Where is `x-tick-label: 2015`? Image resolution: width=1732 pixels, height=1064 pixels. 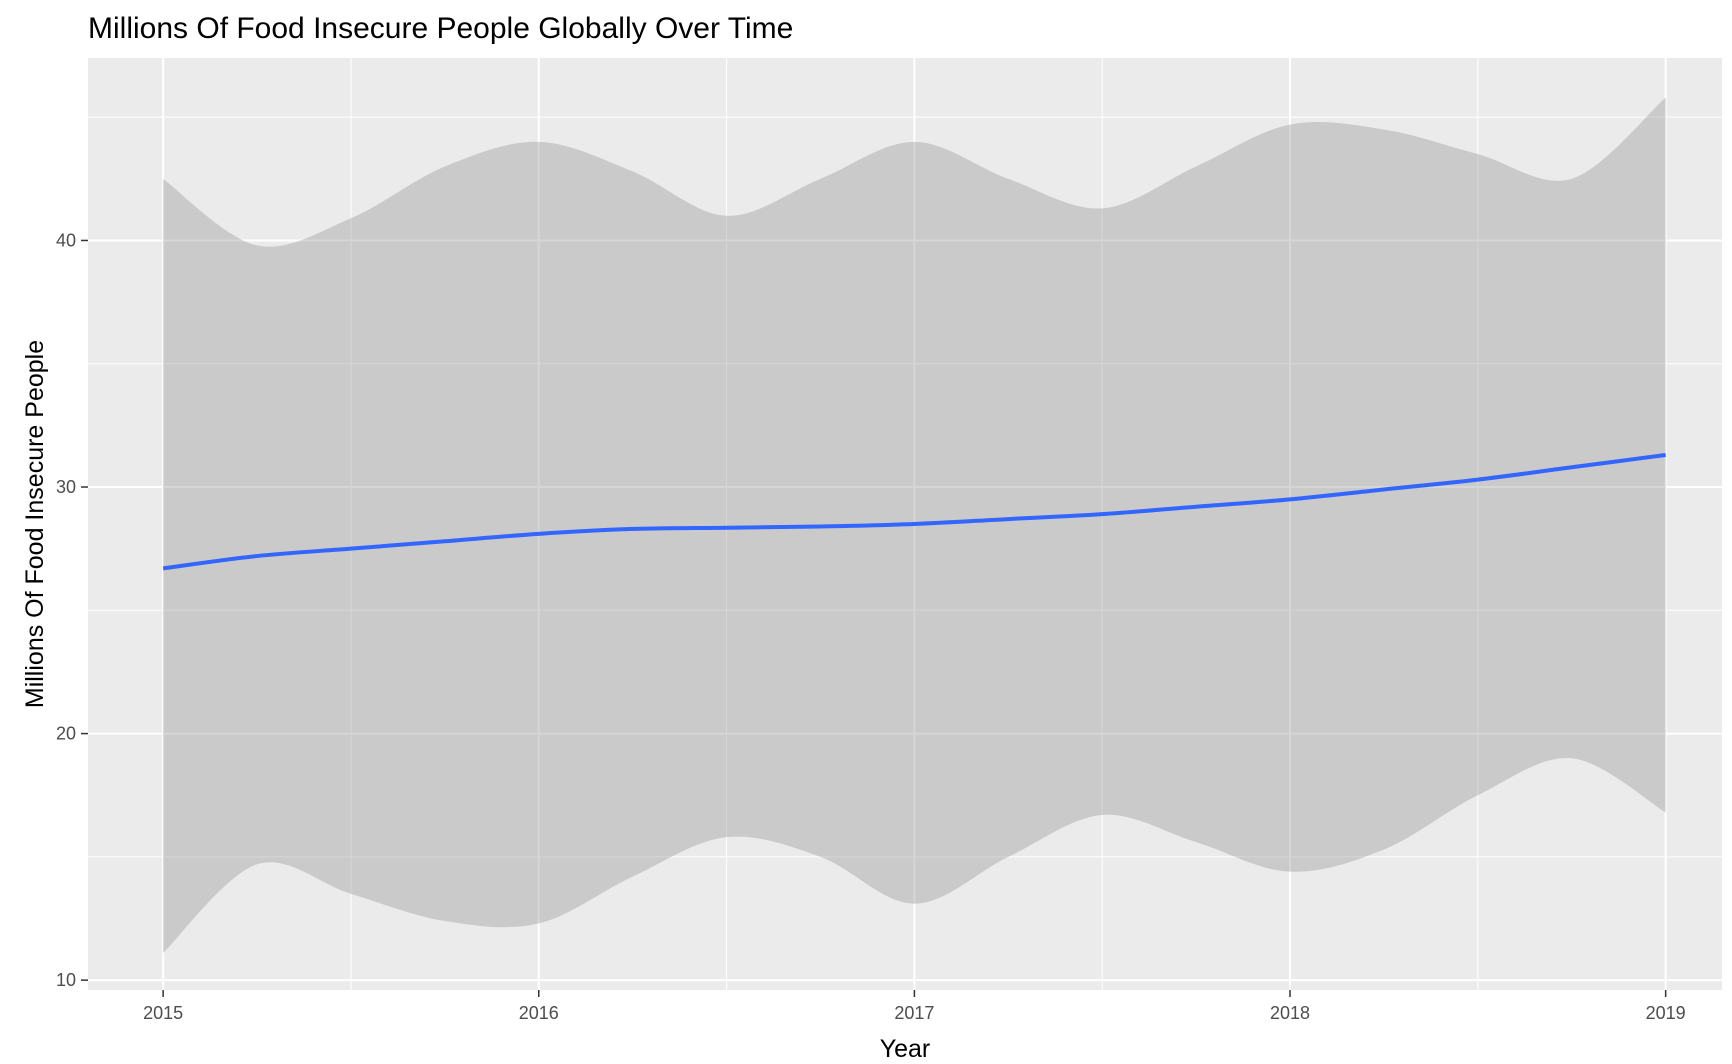 x-tick-label: 2015 is located at coordinates (163, 1013).